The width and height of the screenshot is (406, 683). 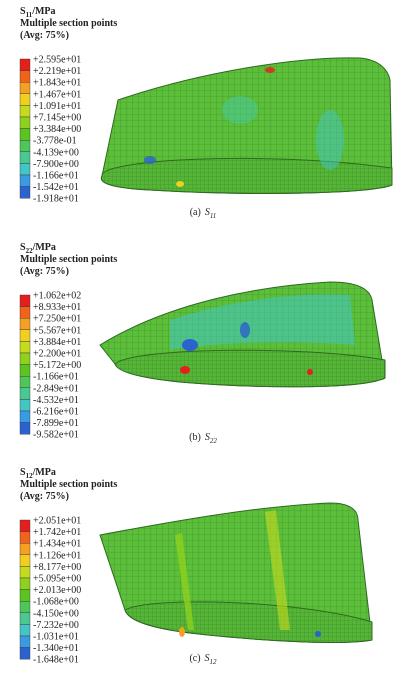 I want to click on legend-label: -4.139e+00, so click(x=56, y=152).